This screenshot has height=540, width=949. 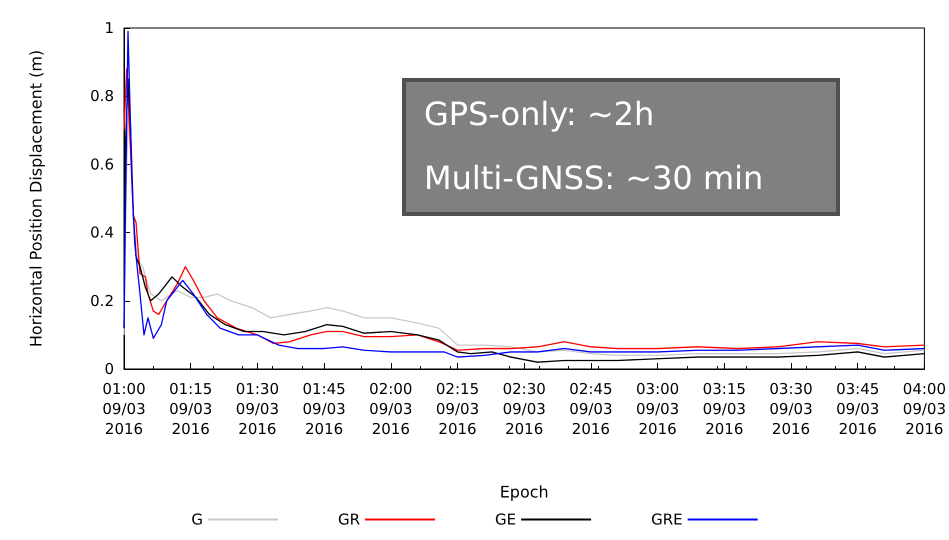 I want to click on legend-label: GE, so click(x=505, y=519).